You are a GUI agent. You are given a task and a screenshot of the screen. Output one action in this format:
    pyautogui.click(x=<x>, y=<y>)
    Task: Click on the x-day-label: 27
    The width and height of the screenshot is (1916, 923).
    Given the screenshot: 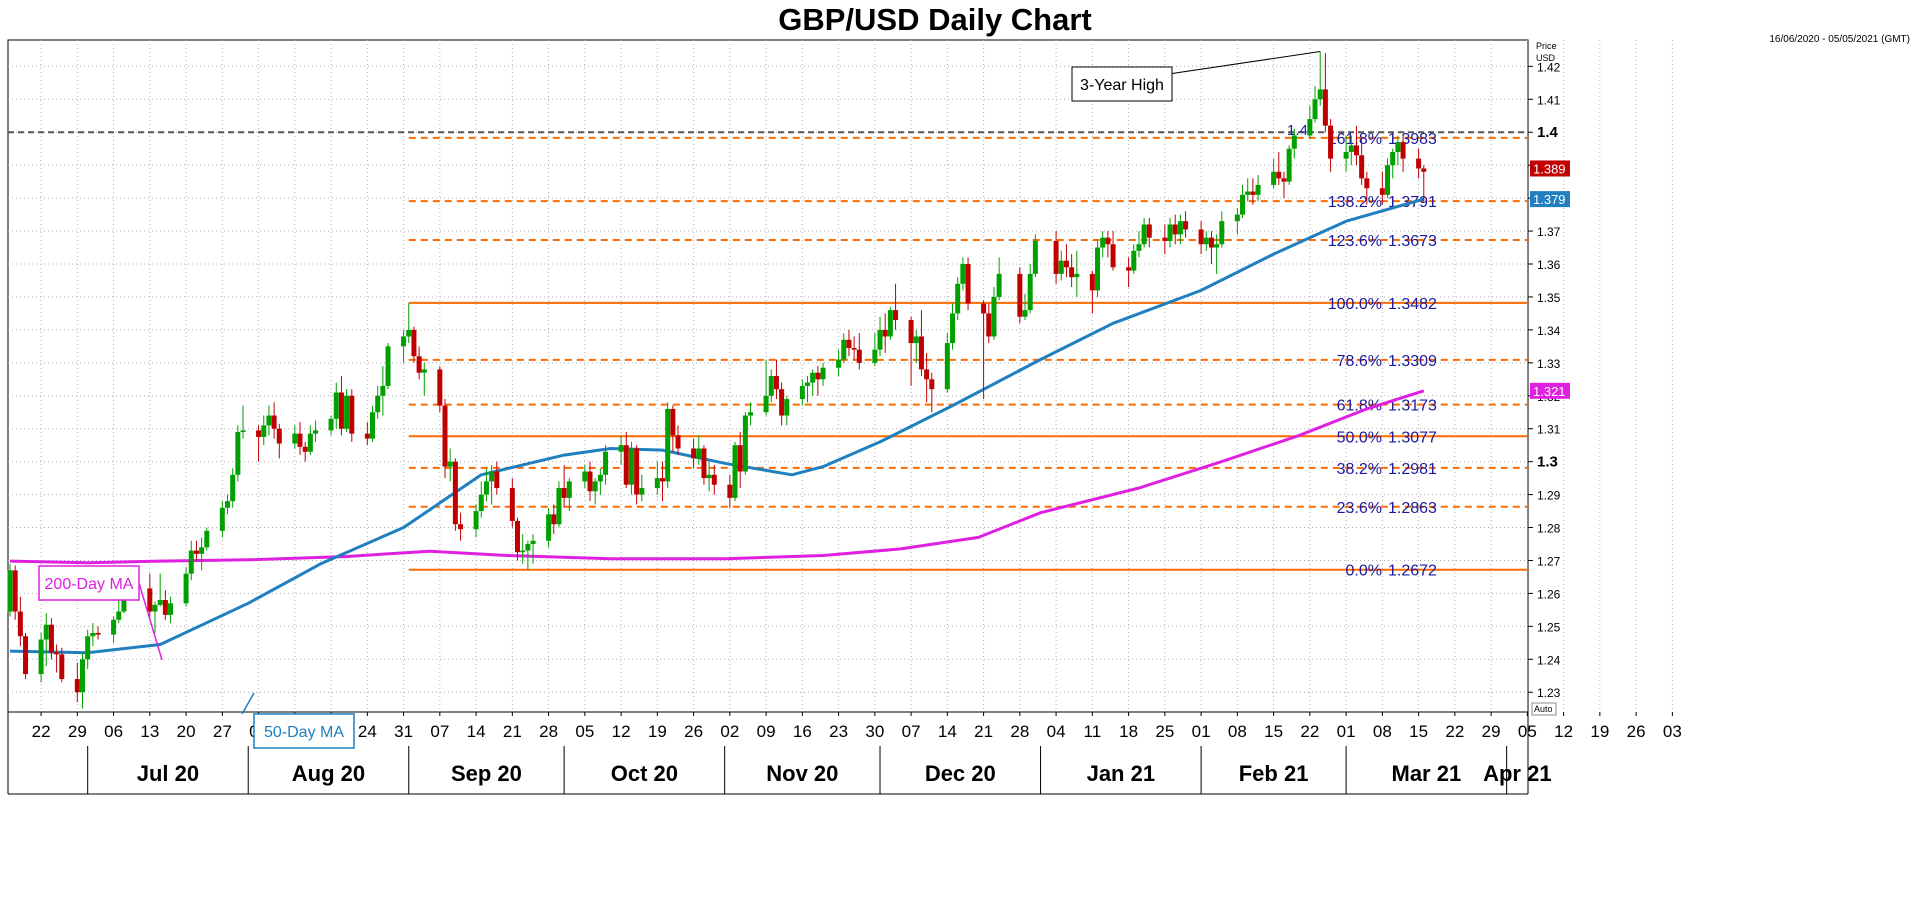 What is the action you would take?
    pyautogui.click(x=222, y=731)
    